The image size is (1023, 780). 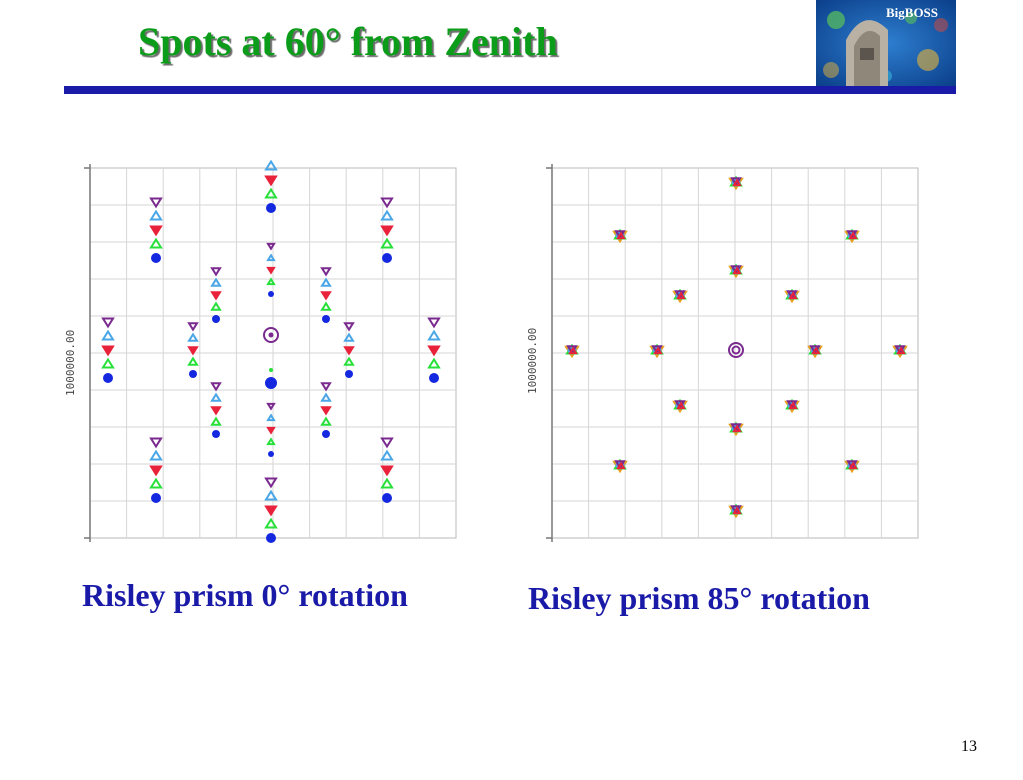 I want to click on title-underline, so click(x=510, y=90).